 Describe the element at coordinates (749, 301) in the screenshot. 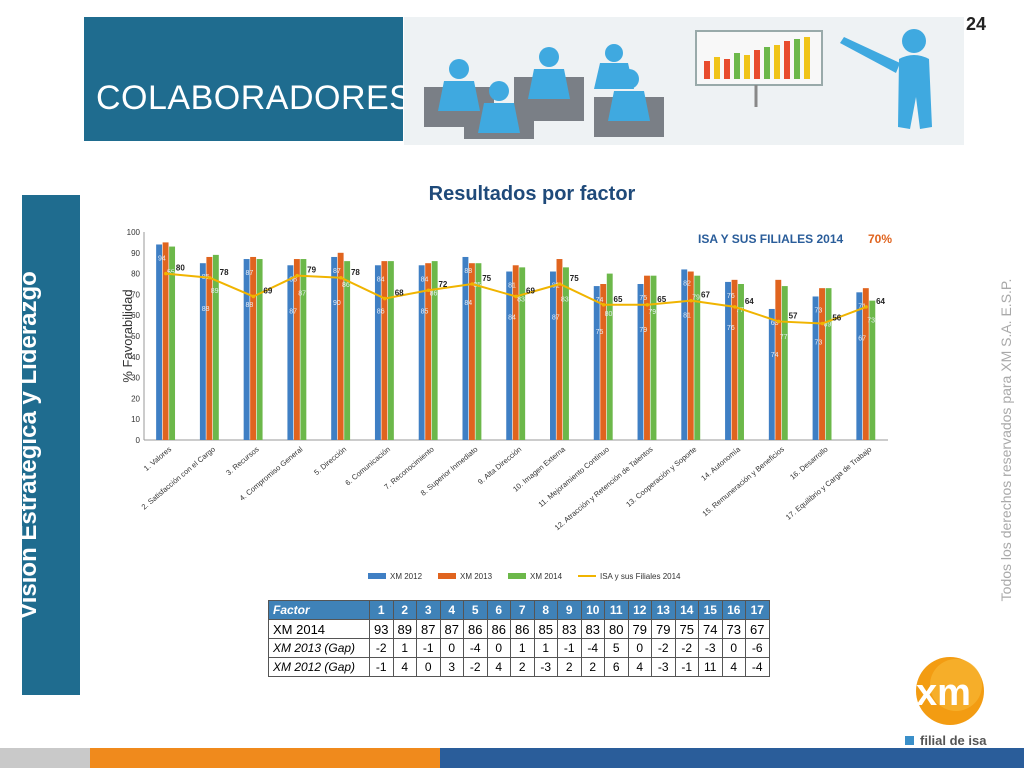

I see `line-data-label: 64` at that location.